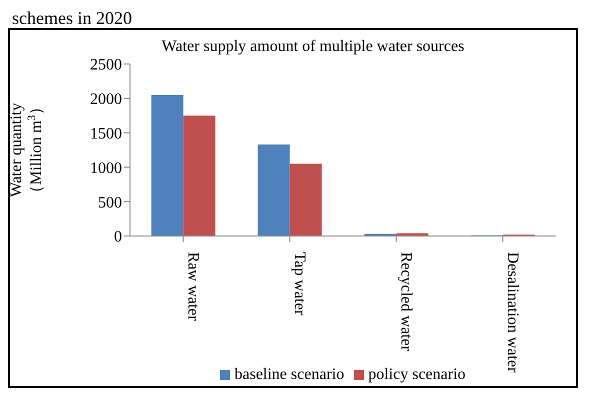 This screenshot has height=403, width=594. What do you see at coordinates (313, 47) in the screenshot?
I see `chart-title: Water supply amount of multiple water sources` at bounding box center [313, 47].